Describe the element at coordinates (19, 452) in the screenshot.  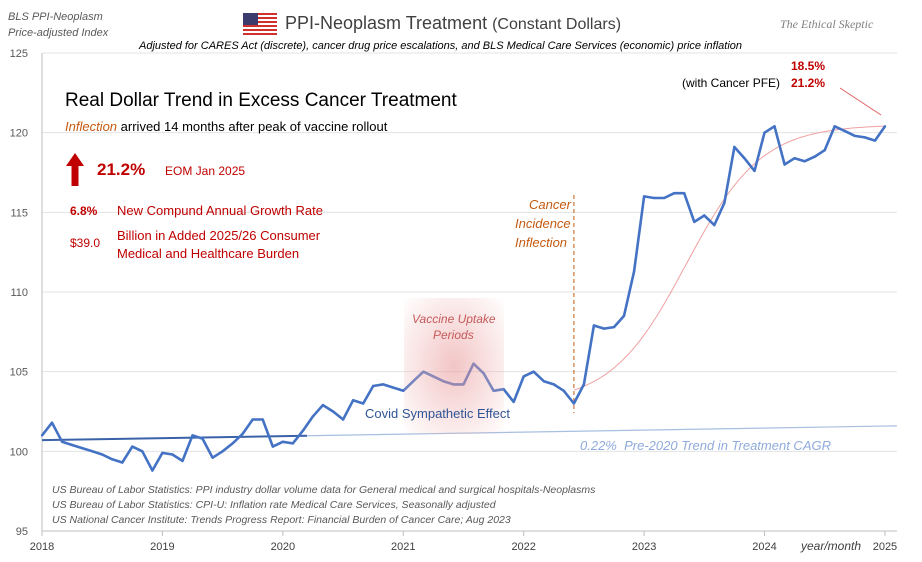
I see `y-tick-label-100: 100` at that location.